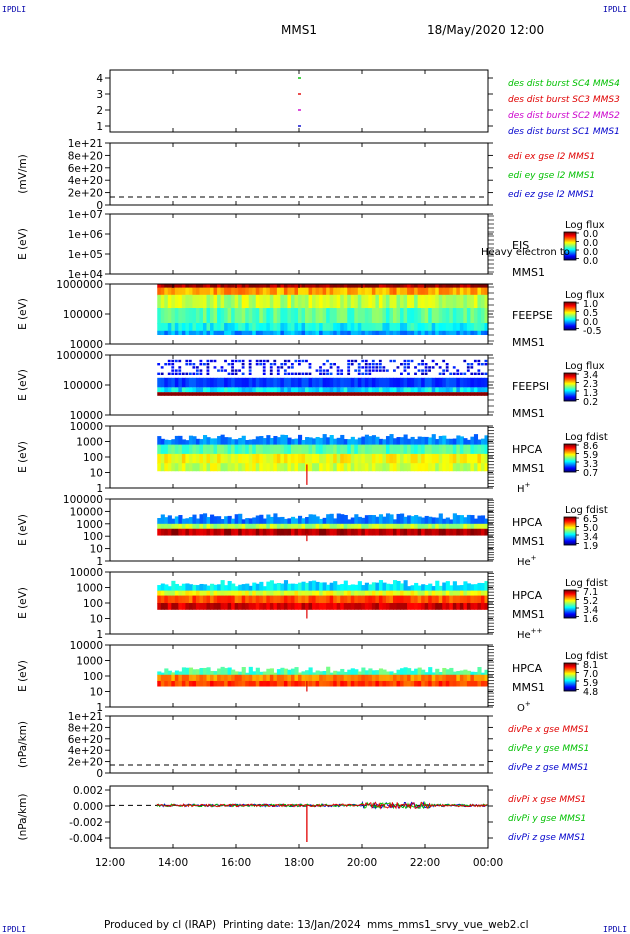 The image size is (630, 934). Describe the element at coordinates (86, 512) in the screenshot. I see `y-tick-label: 10000` at that location.